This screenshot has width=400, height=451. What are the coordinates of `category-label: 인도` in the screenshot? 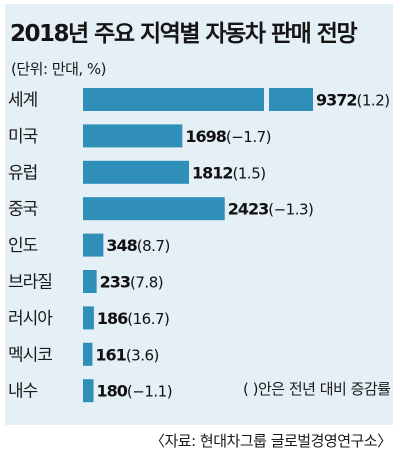 It's located at (23, 246).